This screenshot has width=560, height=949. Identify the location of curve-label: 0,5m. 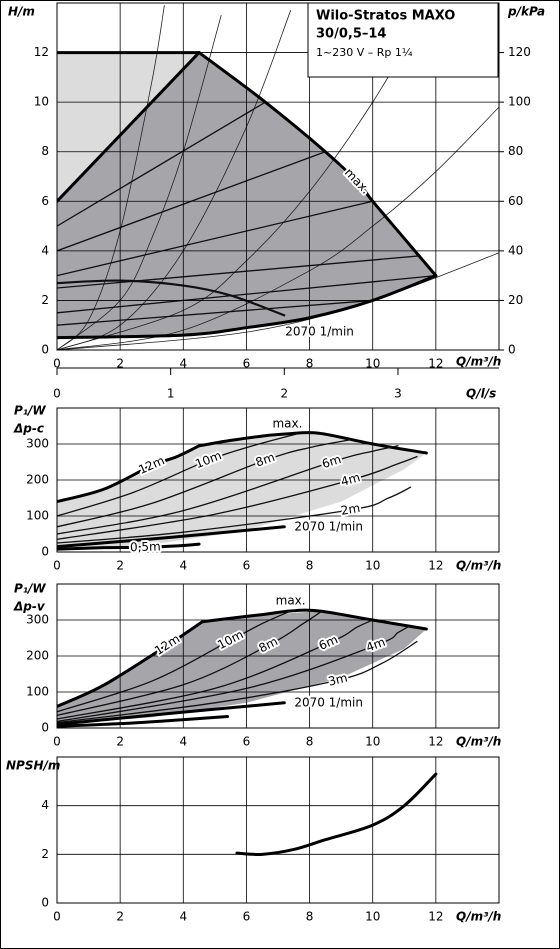
(145, 546).